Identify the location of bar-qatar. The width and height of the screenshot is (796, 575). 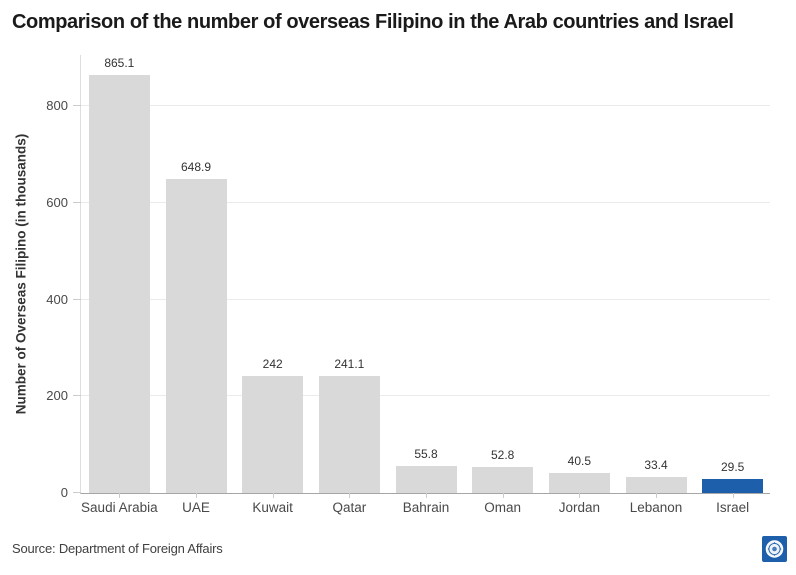
(349, 434).